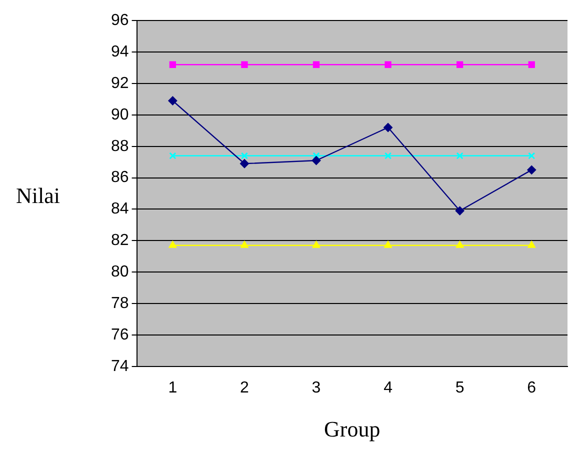 This screenshot has height=455, width=581. Describe the element at coordinates (120, 83) in the screenshot. I see `y-tick-label: 92` at that location.